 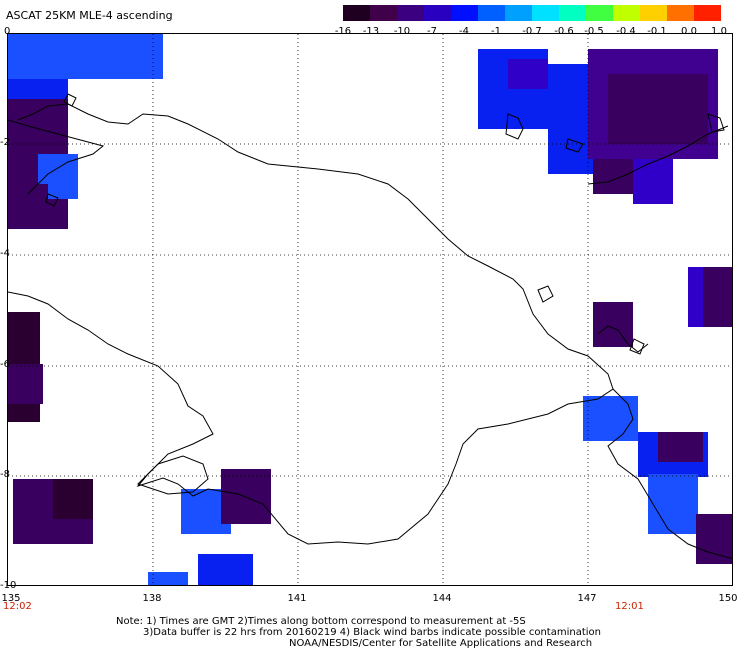 I want to click on lon-label: 144, so click(x=442, y=598).